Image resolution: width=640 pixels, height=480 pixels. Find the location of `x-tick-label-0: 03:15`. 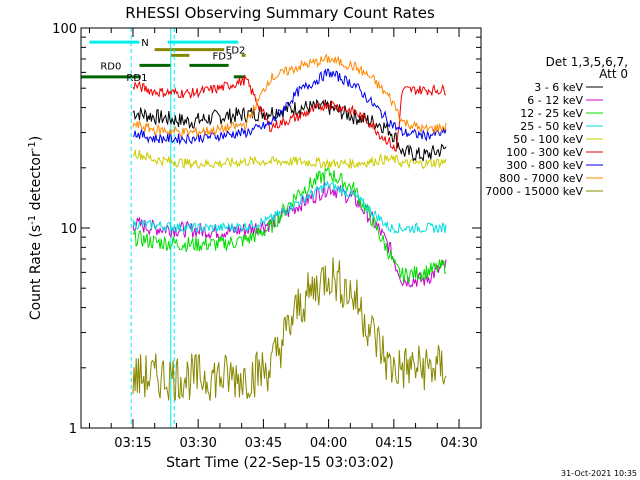

x-tick-label-0: 03:15 is located at coordinates (132, 443).